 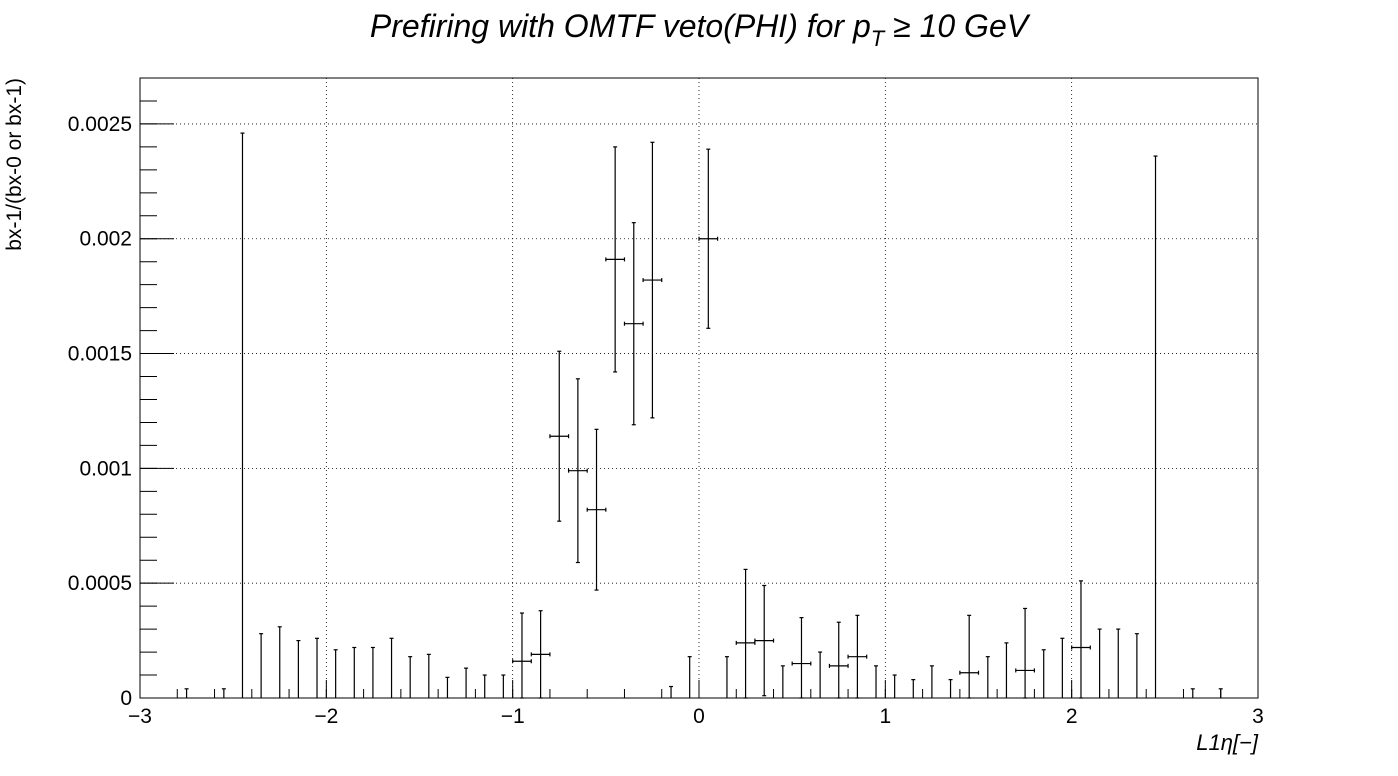 What do you see at coordinates (105, 239) in the screenshot?
I see `y-tick-label: 0.002` at bounding box center [105, 239].